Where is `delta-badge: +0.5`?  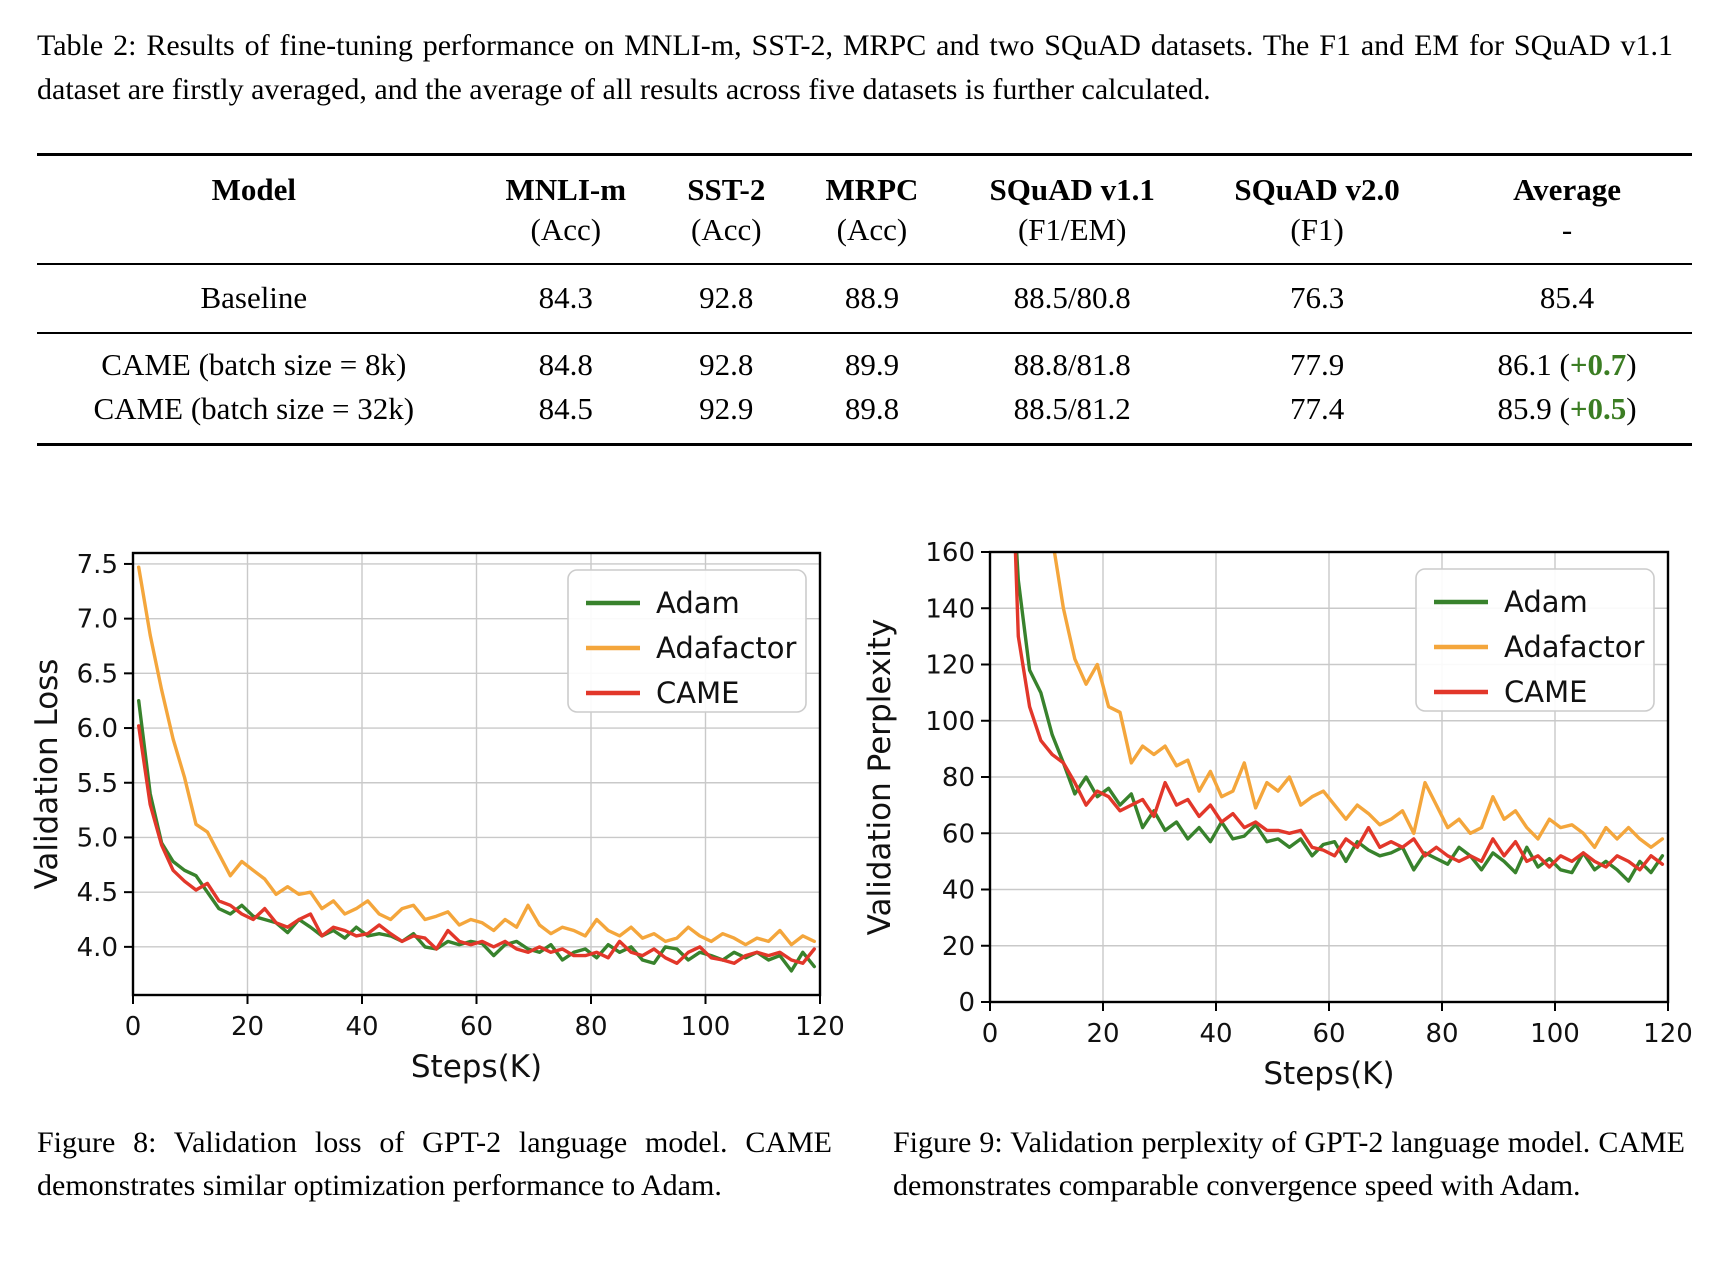
delta-badge: +0.5 is located at coordinates (1598, 408).